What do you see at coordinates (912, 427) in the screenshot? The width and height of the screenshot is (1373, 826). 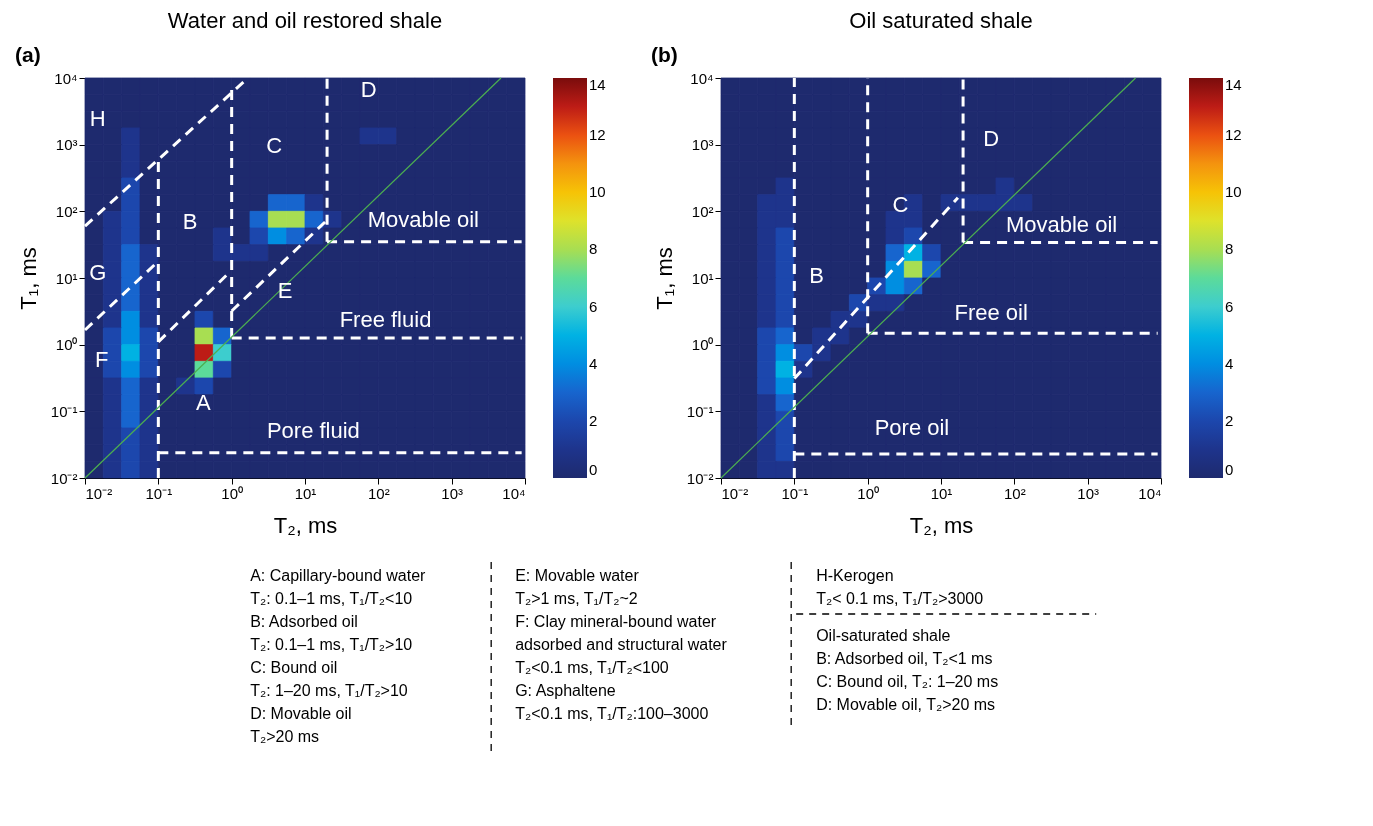 I see `annotation: Pore oil` at bounding box center [912, 427].